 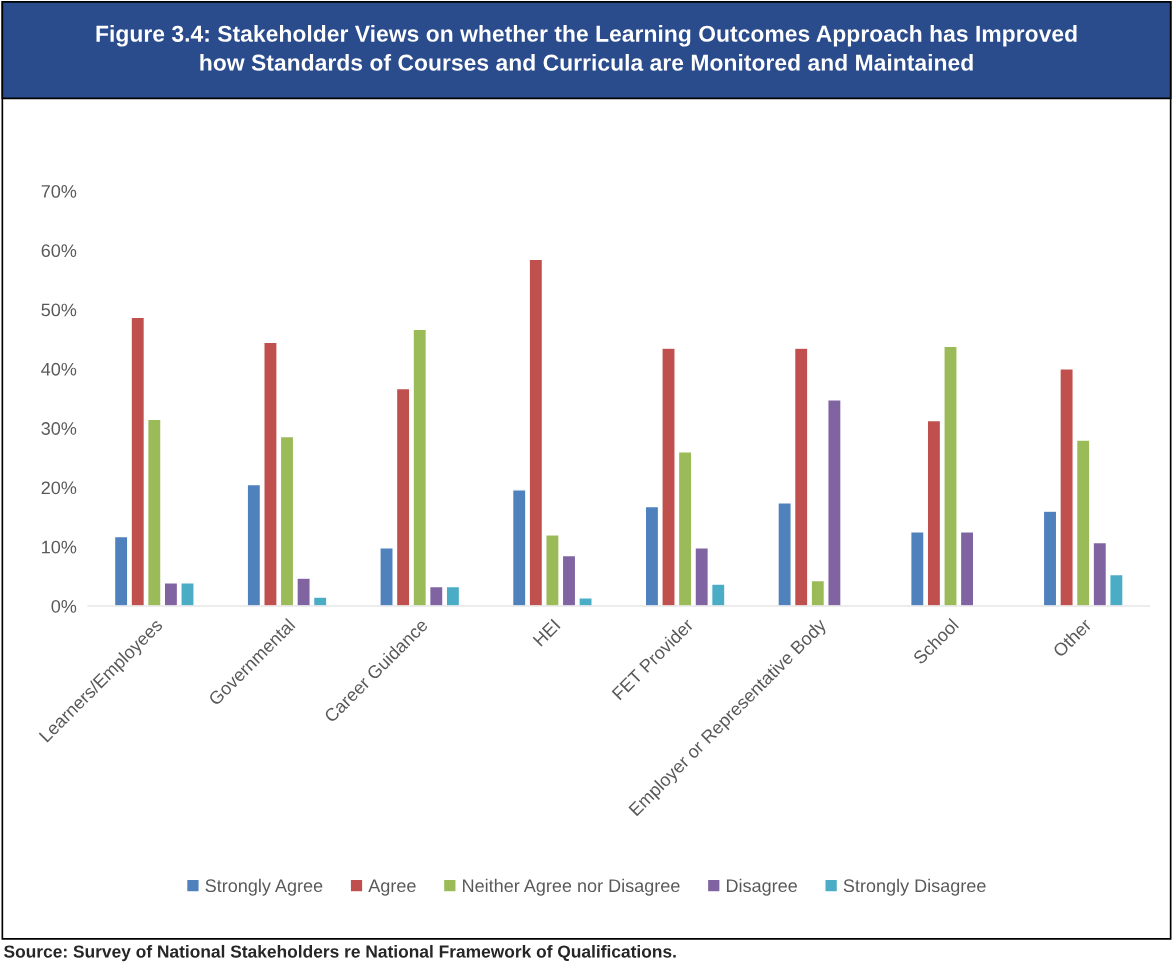 What do you see at coordinates (64, 606) in the screenshot?
I see `y-tick-label: 0%` at bounding box center [64, 606].